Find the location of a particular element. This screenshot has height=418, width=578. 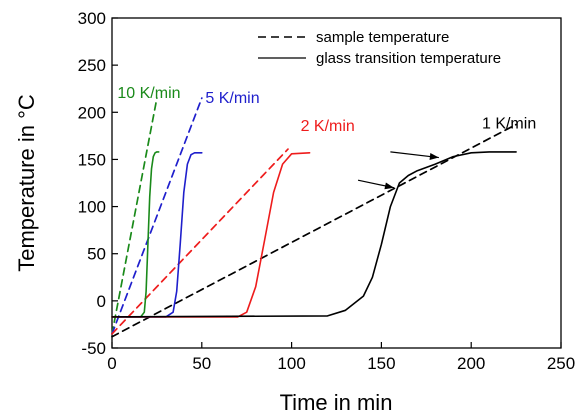

rate-label: 5 K/min is located at coordinates (232, 98).